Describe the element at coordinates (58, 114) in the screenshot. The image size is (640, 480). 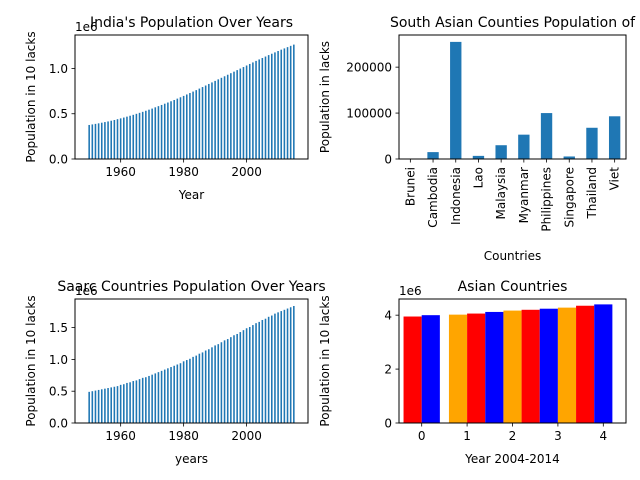
I see `y-tick-label: 0.5` at that location.